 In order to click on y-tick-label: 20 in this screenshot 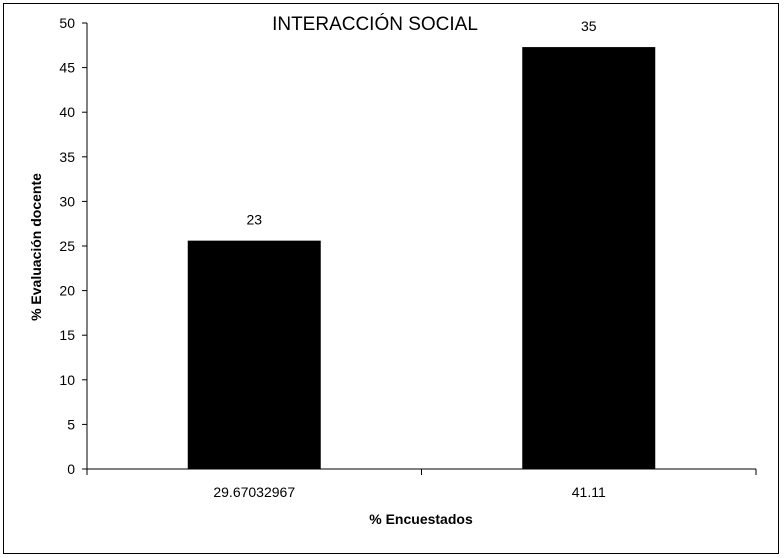, I will do `click(67, 291)`.